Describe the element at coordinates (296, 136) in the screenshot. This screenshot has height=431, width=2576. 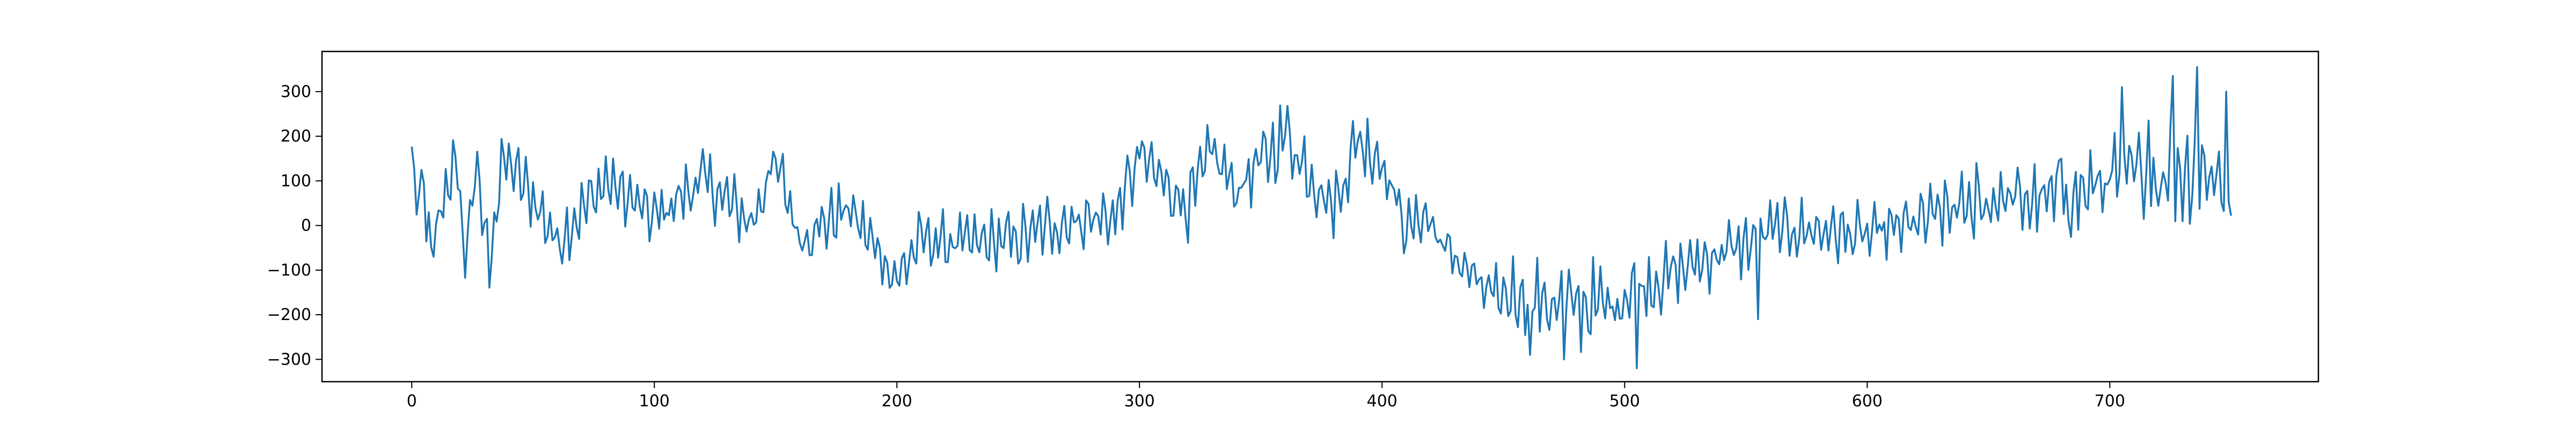
I see `y-tick-label: 200` at that location.